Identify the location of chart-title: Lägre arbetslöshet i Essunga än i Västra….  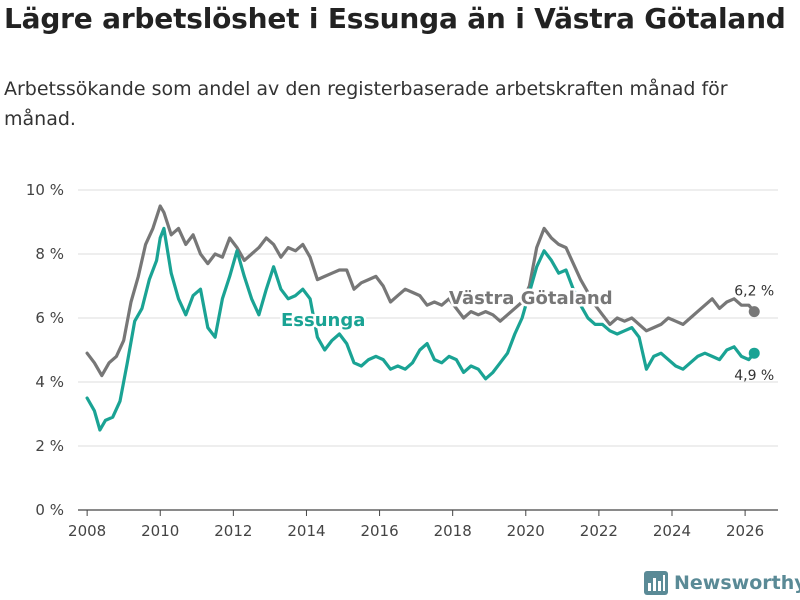
(395, 18).